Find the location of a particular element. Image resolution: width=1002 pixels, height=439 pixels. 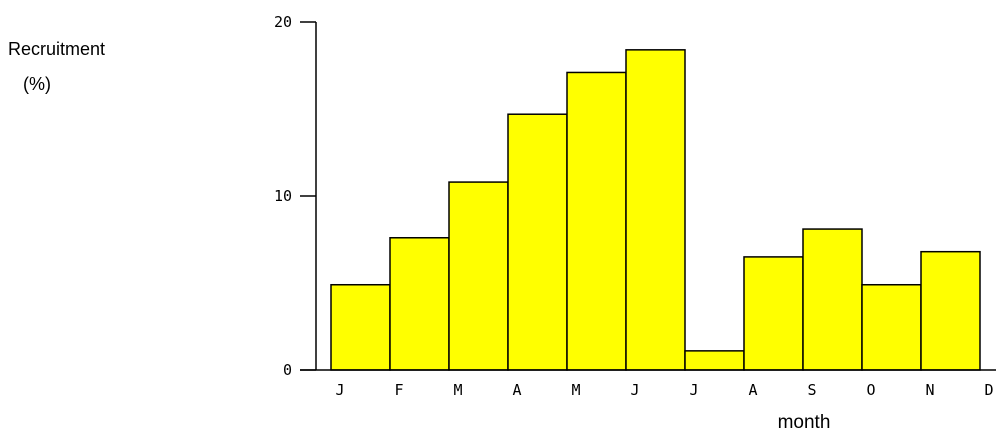

x-tick-label-8: A is located at coordinates (752, 390).